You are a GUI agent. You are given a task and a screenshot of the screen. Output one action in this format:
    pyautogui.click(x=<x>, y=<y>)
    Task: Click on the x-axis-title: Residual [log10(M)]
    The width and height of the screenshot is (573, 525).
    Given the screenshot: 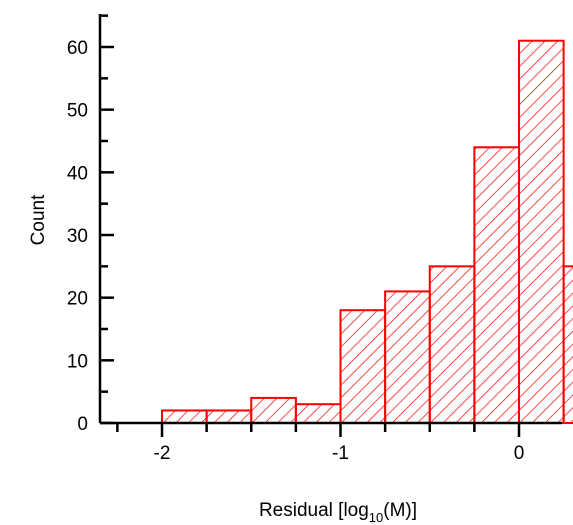 What is the action you would take?
    pyautogui.click(x=338, y=512)
    